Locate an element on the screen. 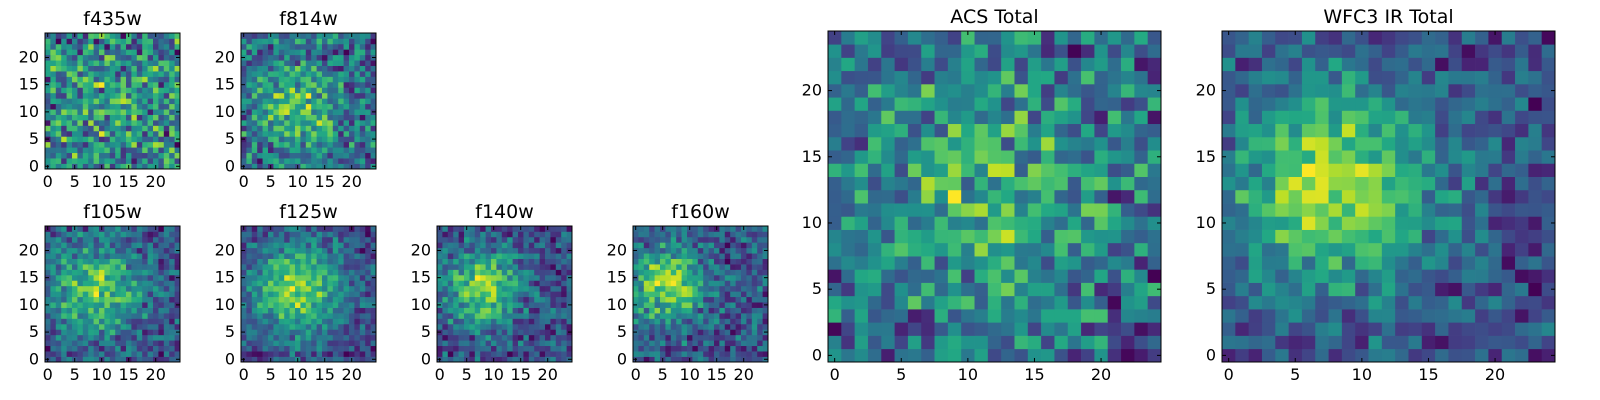 Image resolution: width=1600 pixels, height=400 pixels. panel-title: f435w is located at coordinates (112, 19).